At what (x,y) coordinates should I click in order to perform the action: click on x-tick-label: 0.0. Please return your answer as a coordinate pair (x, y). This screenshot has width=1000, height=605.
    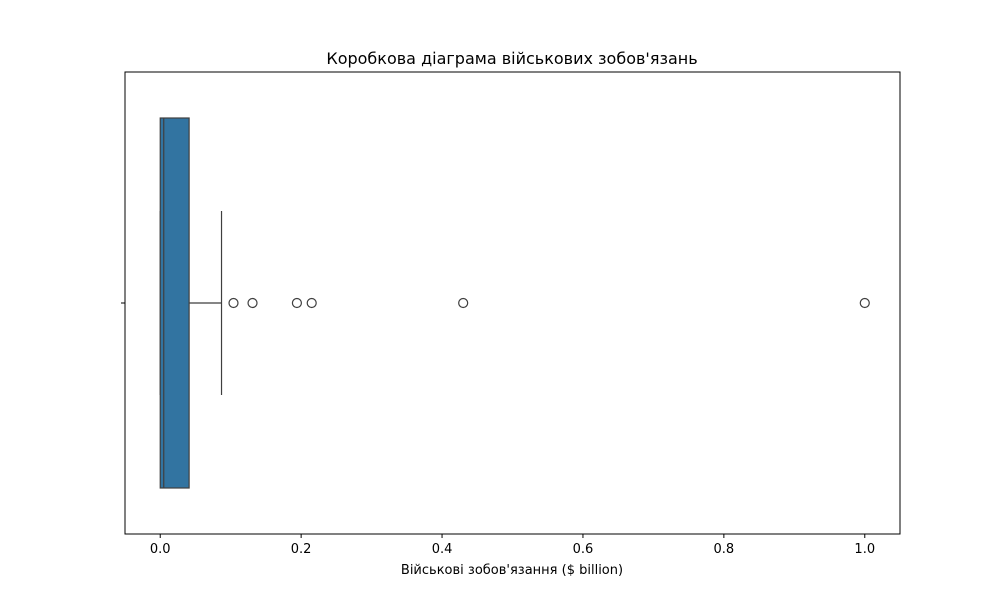
    Looking at the image, I should click on (160, 549).